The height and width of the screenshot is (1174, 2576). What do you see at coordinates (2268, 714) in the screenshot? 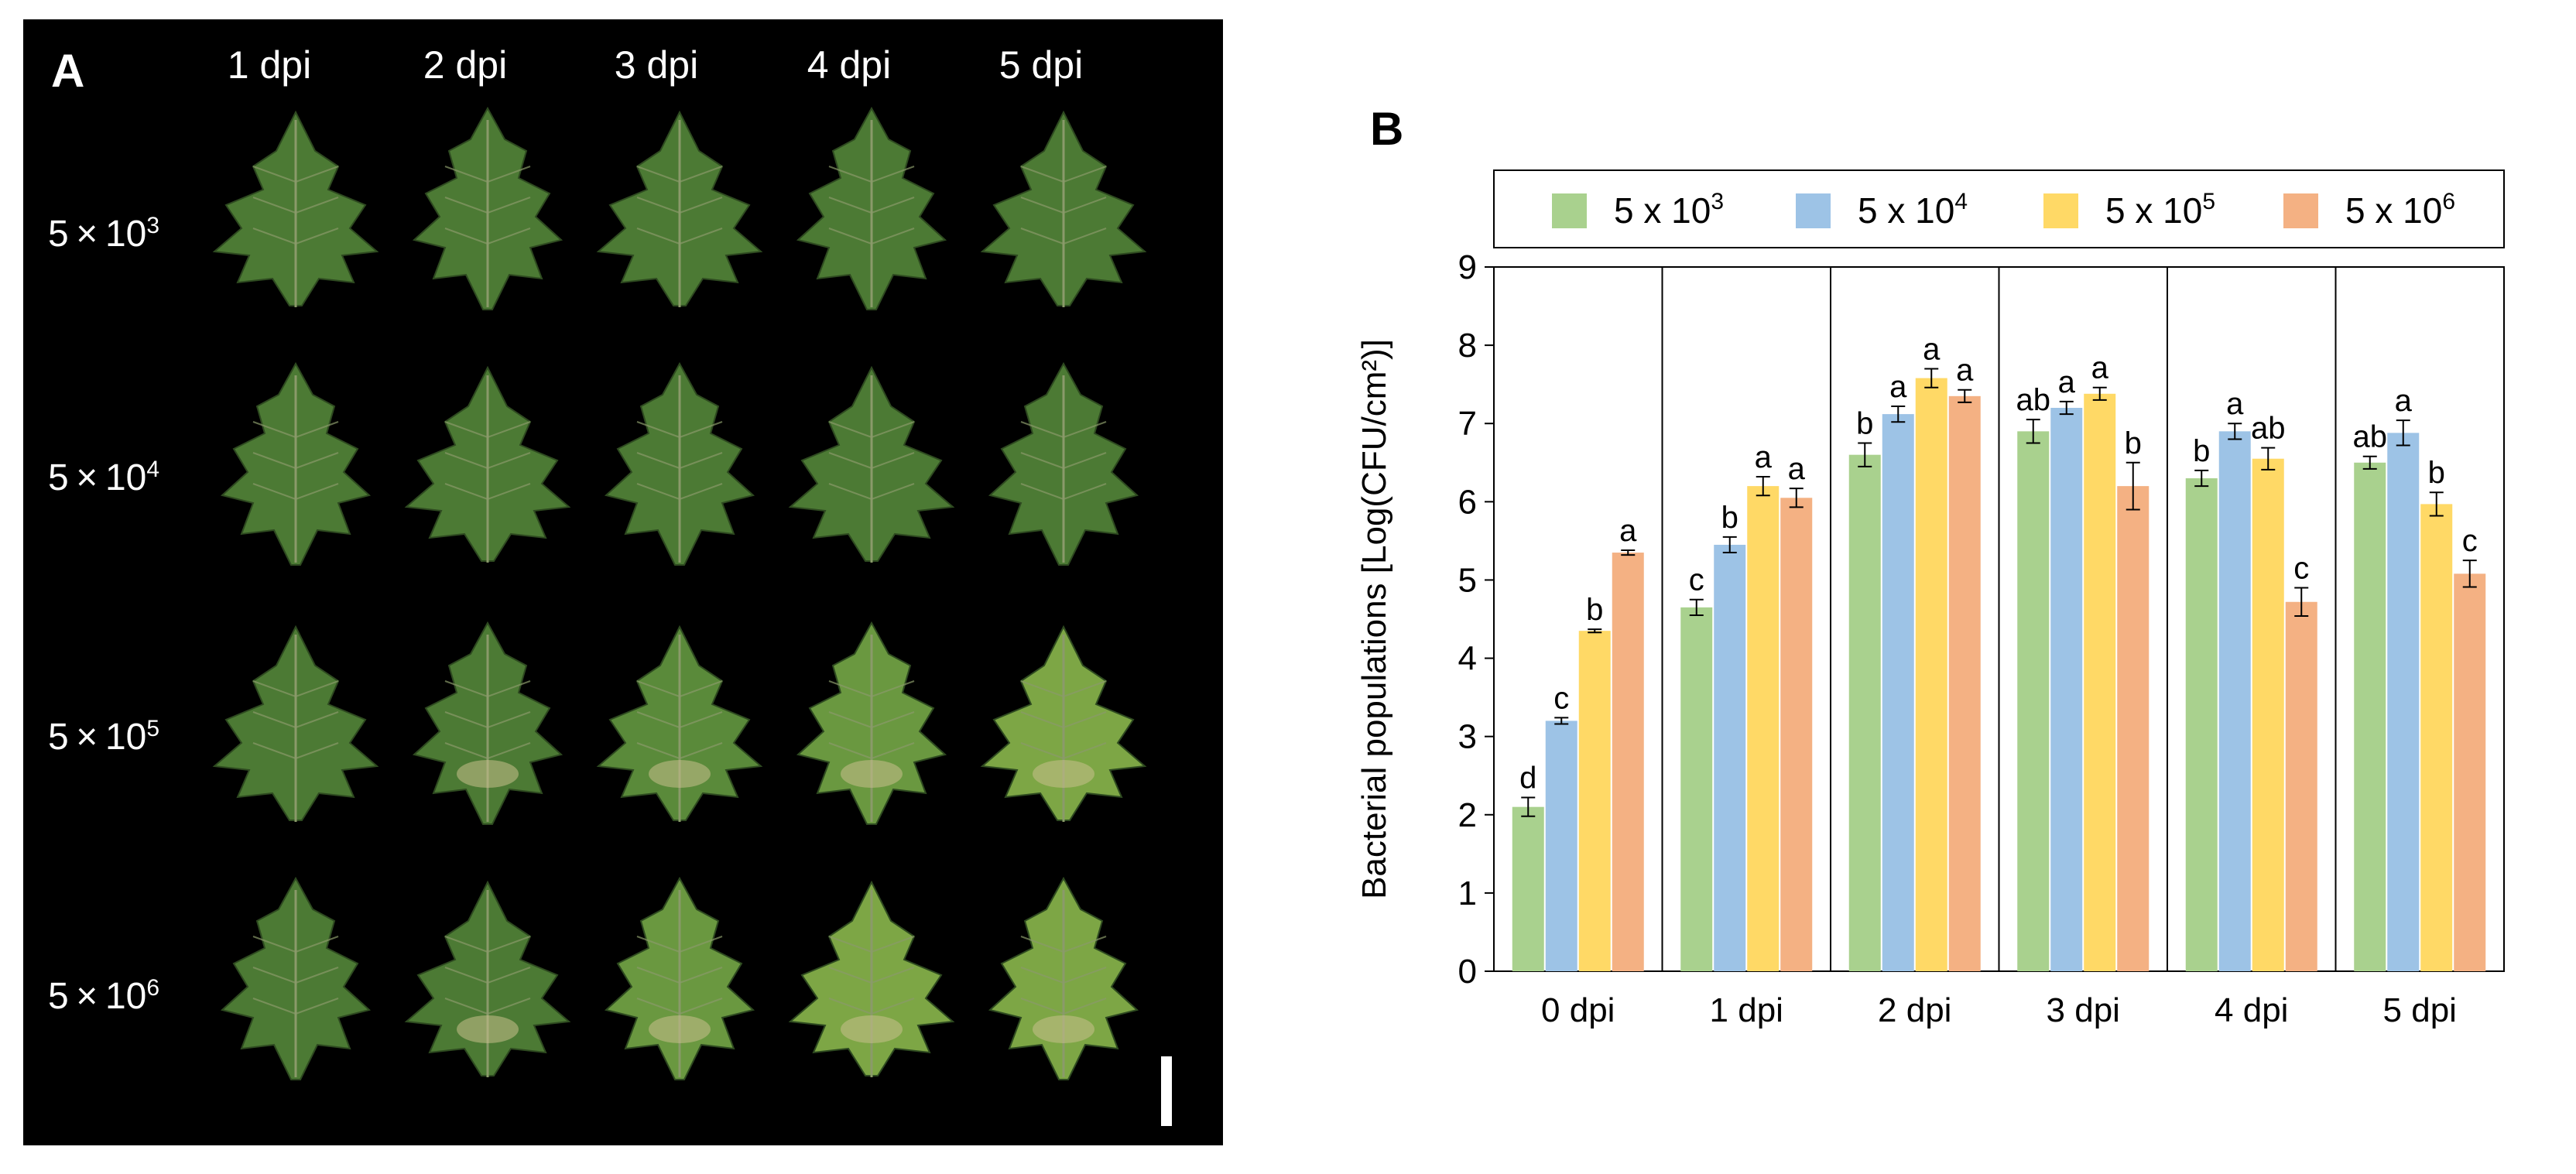
I see `bar-s3-g4` at bounding box center [2268, 714].